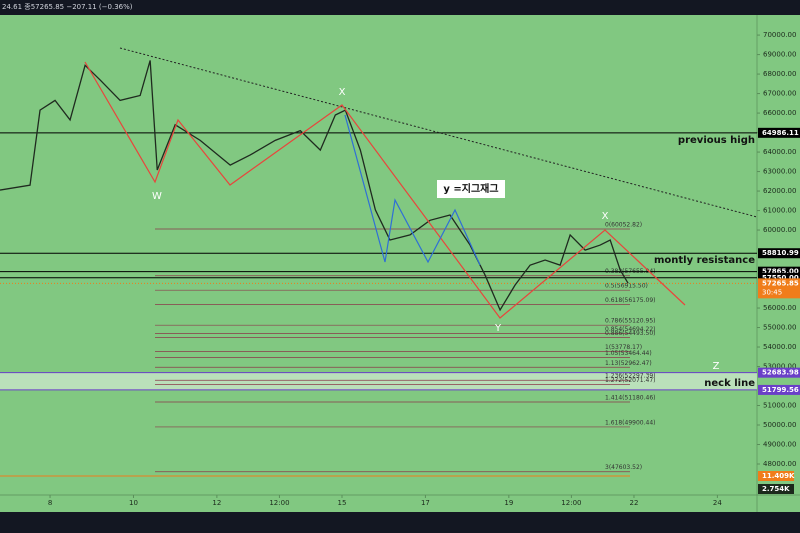 The image size is (800, 533). I want to click on x-tick-label: 22, so click(634, 503).